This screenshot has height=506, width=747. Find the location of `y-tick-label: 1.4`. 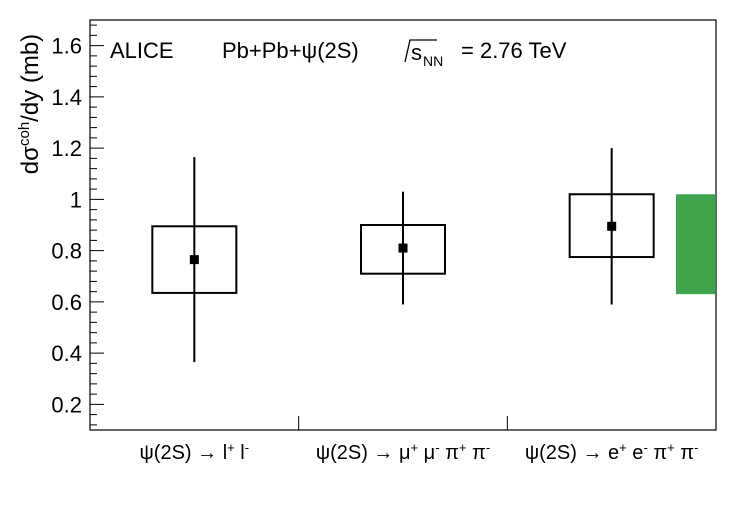

y-tick-label: 1.4 is located at coordinates (66, 97).